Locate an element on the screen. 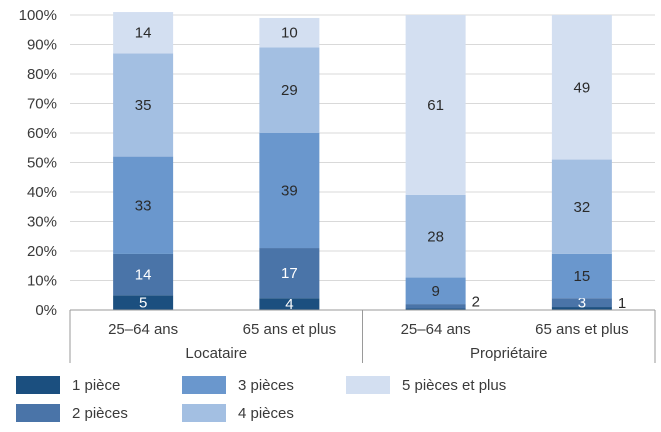 The width and height of the screenshot is (661, 432). y-tick-label: 20% is located at coordinates (42, 251).